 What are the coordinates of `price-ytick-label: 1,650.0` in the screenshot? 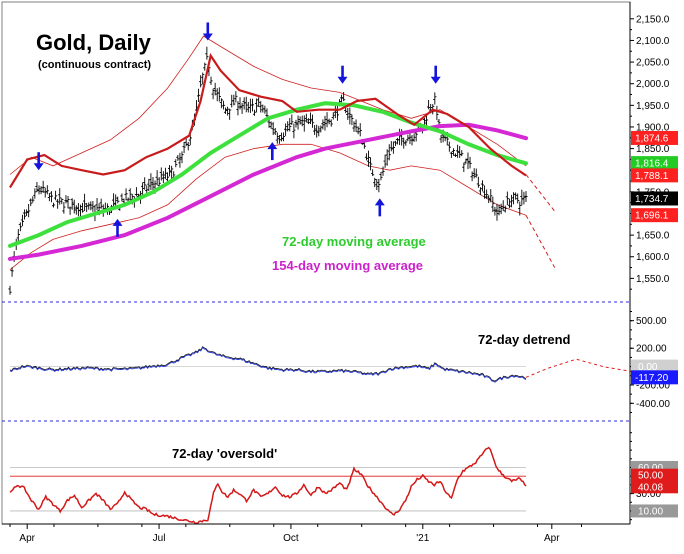 It's located at (653, 236).